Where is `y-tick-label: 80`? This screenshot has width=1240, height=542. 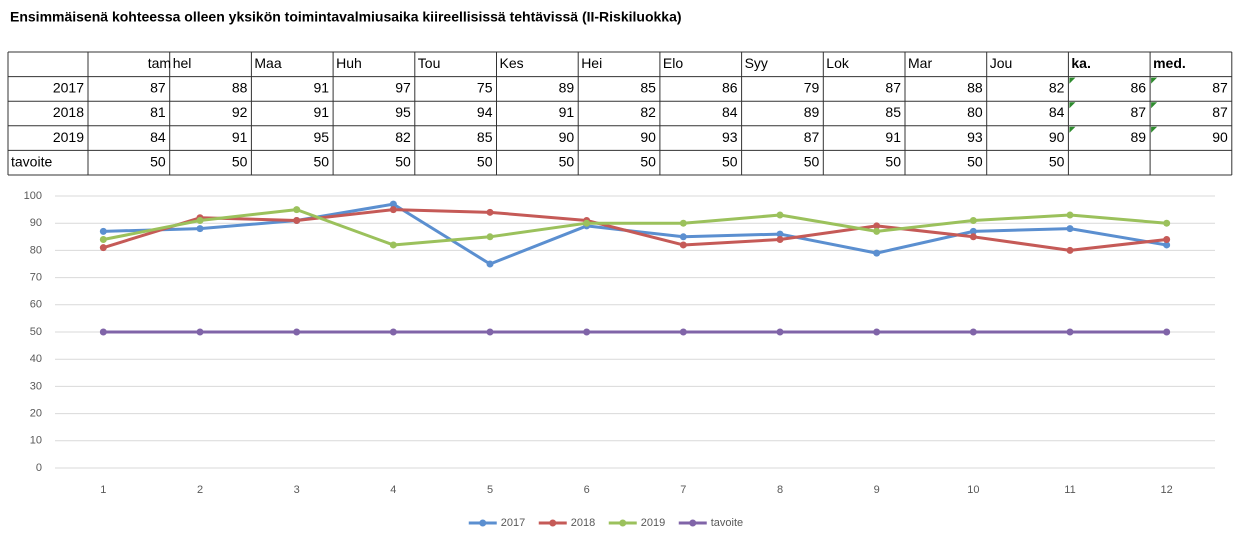
y-tick-label: 80 is located at coordinates (36, 250).